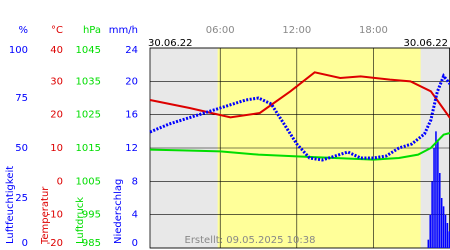  Describe the element at coordinates (131, 148) in the screenshot. I see `y-tick-label: 12` at that location.